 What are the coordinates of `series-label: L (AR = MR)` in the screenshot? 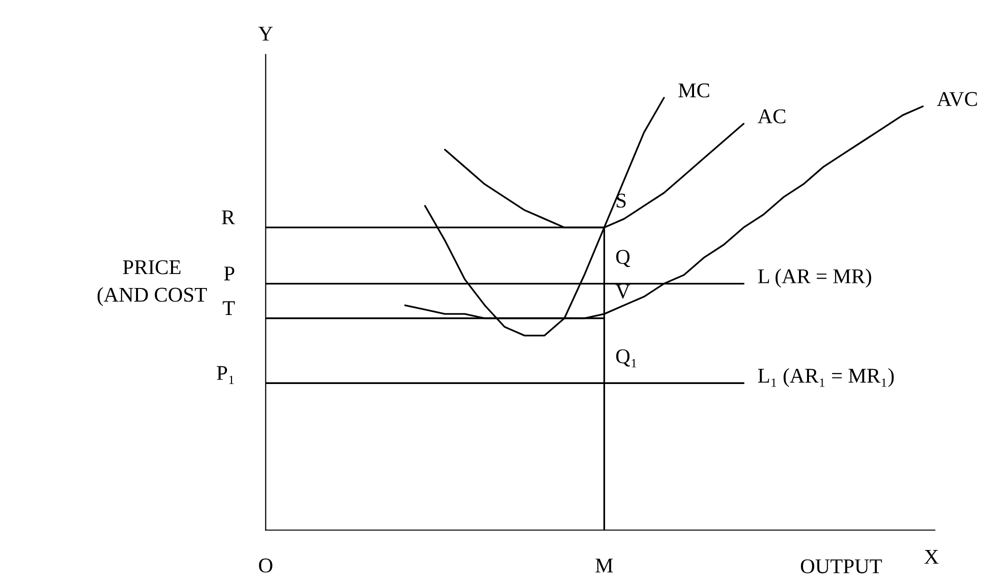 It's located at (815, 278).